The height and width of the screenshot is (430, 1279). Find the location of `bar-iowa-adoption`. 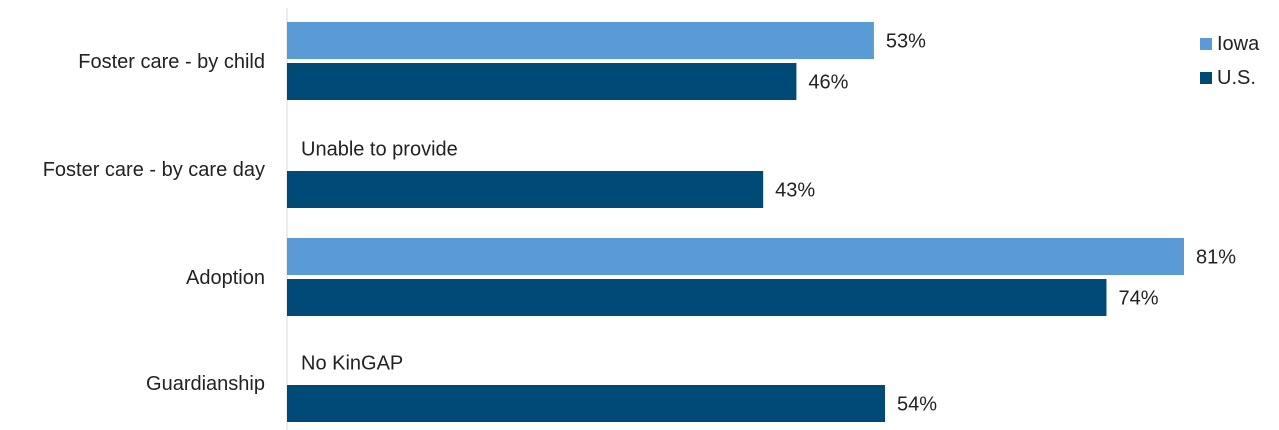

bar-iowa-adoption is located at coordinates (735, 256).